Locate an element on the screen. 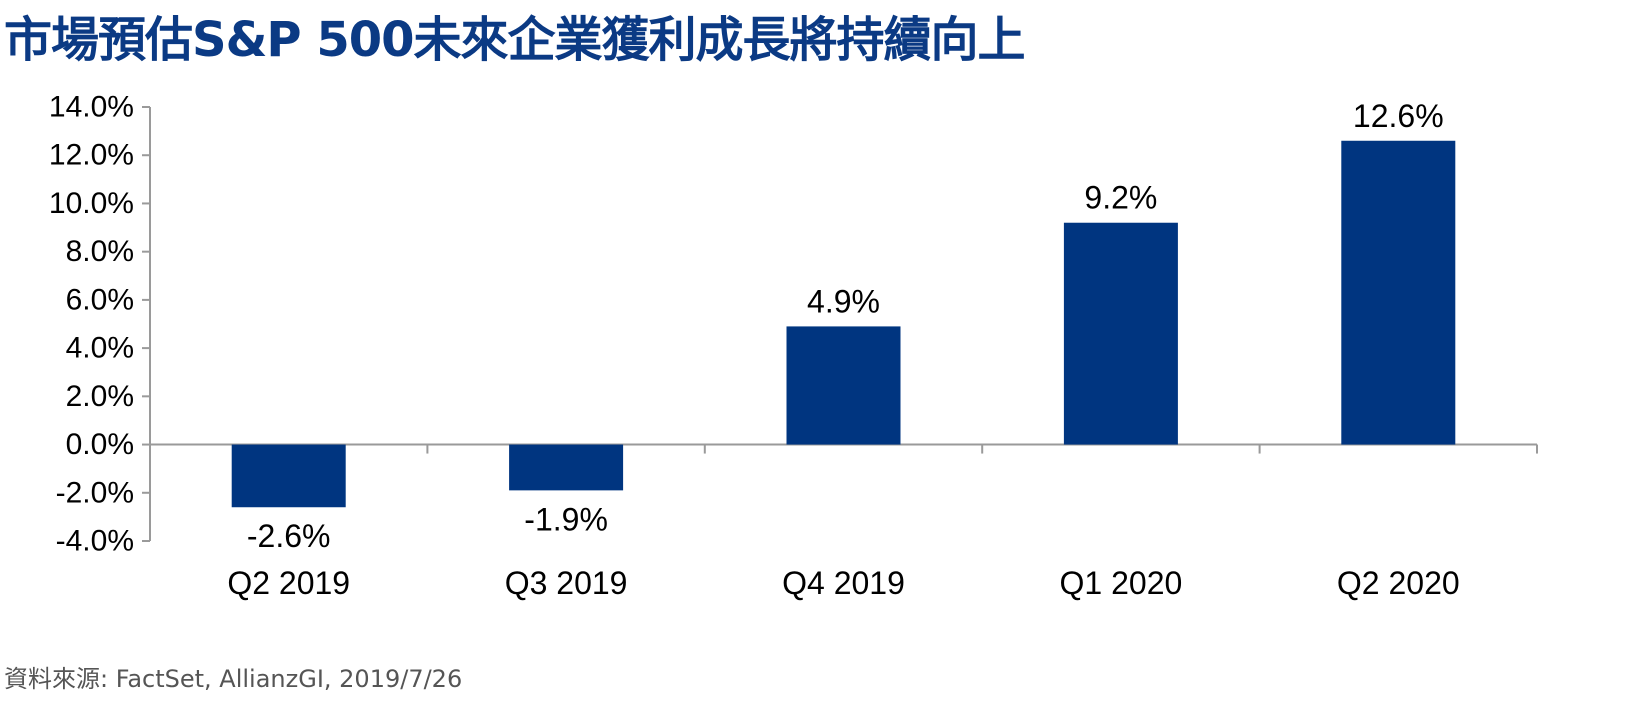  y-tick-label: 8.0% is located at coordinates (100, 251).